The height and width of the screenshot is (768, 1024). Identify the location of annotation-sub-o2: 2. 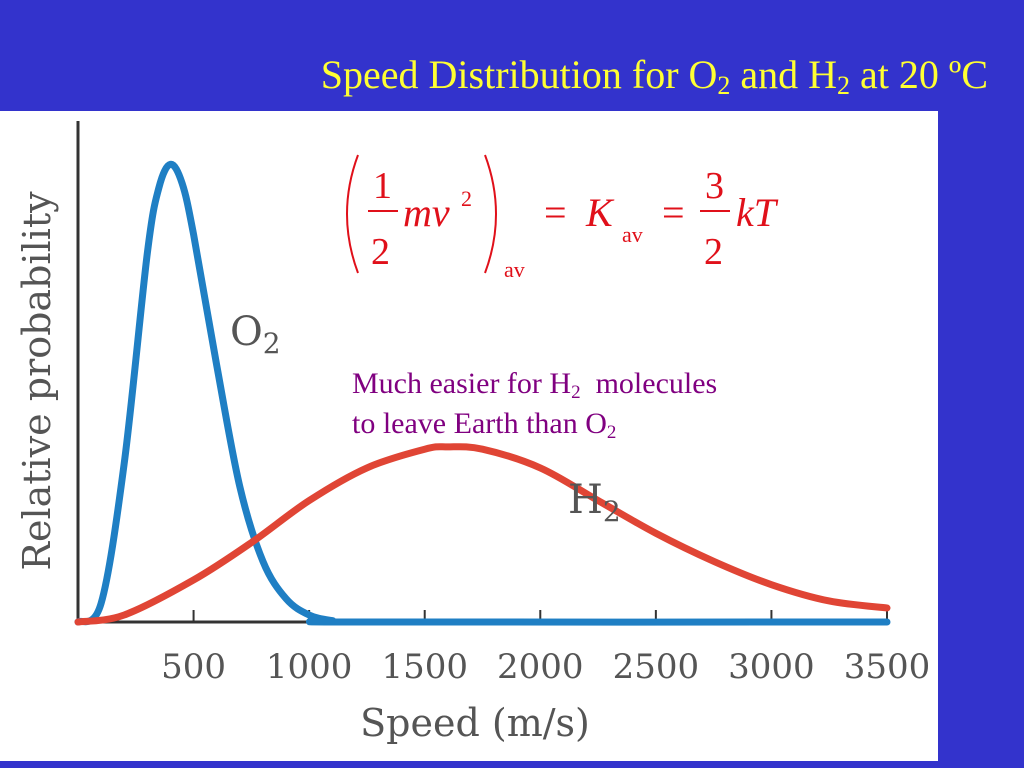
(611, 432).